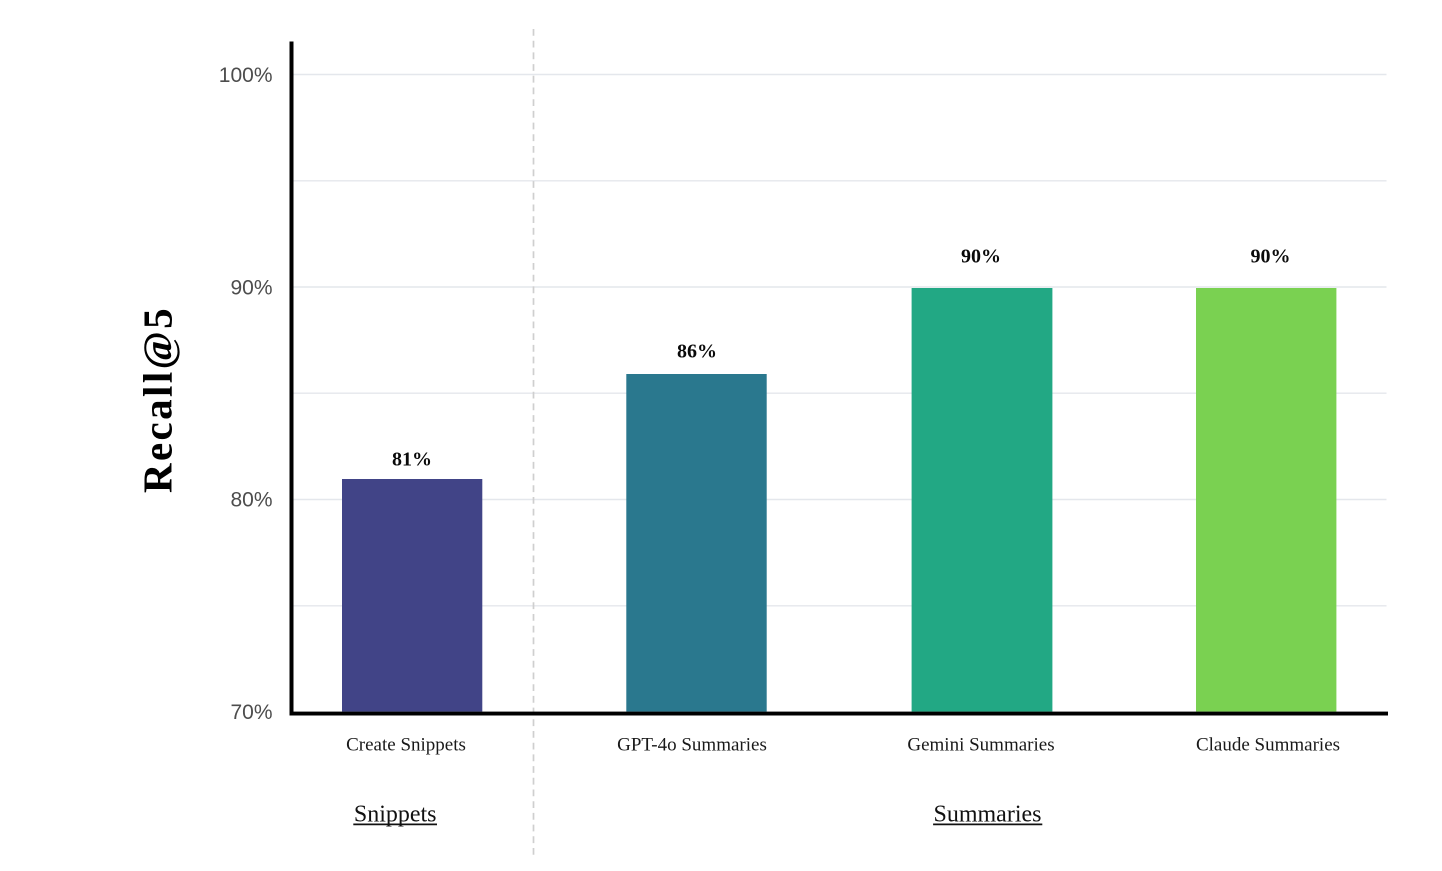 The height and width of the screenshot is (871, 1442). What do you see at coordinates (697, 352) in the screenshot?
I see `svg-text: 86%` at bounding box center [697, 352].